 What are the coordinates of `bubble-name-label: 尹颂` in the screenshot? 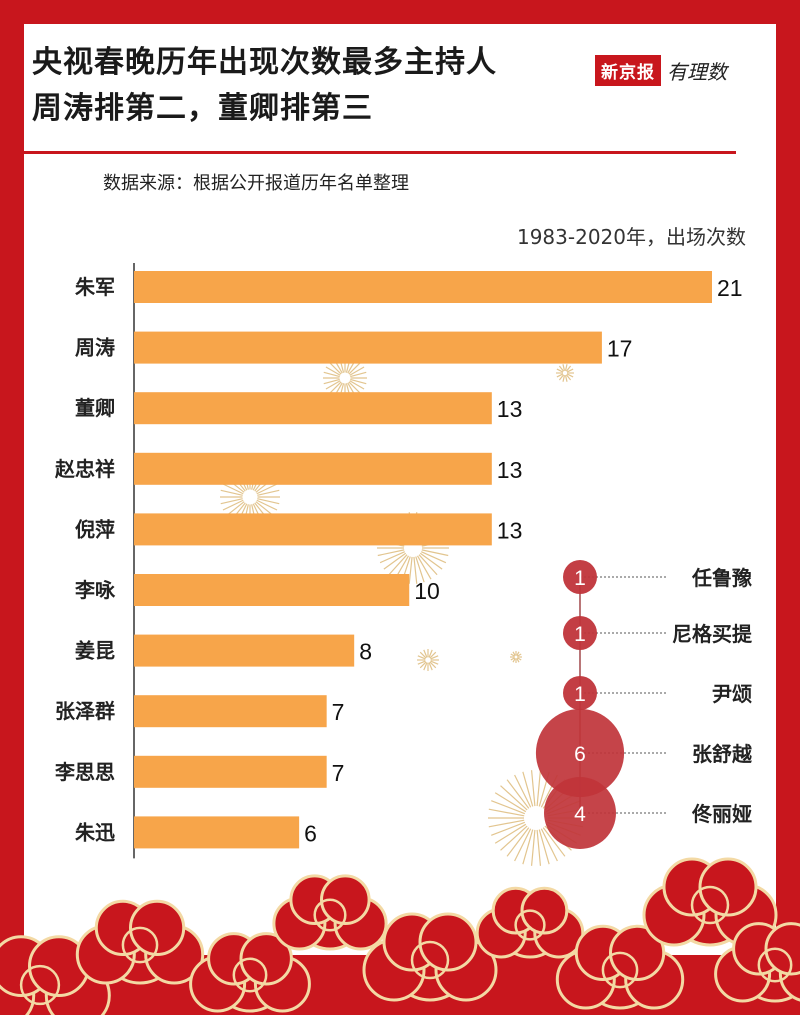 It's located at (732, 694).